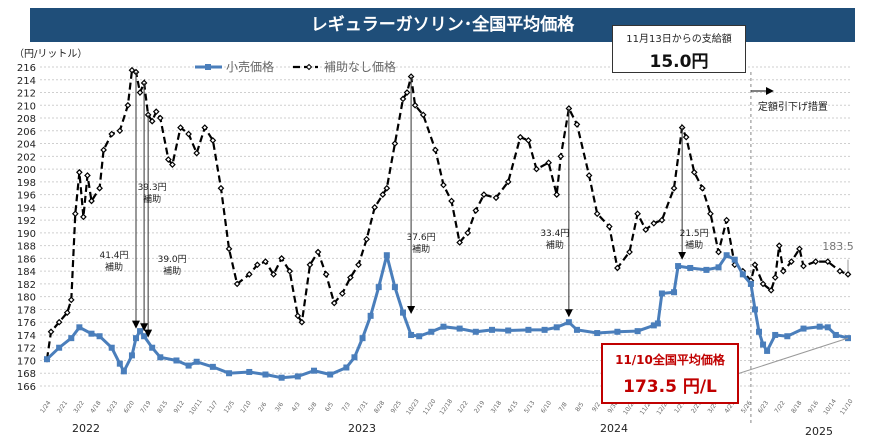  What do you see at coordinates (230, 406) in the screenshot?
I see `x-tick-label: 12/5` at bounding box center [230, 406].